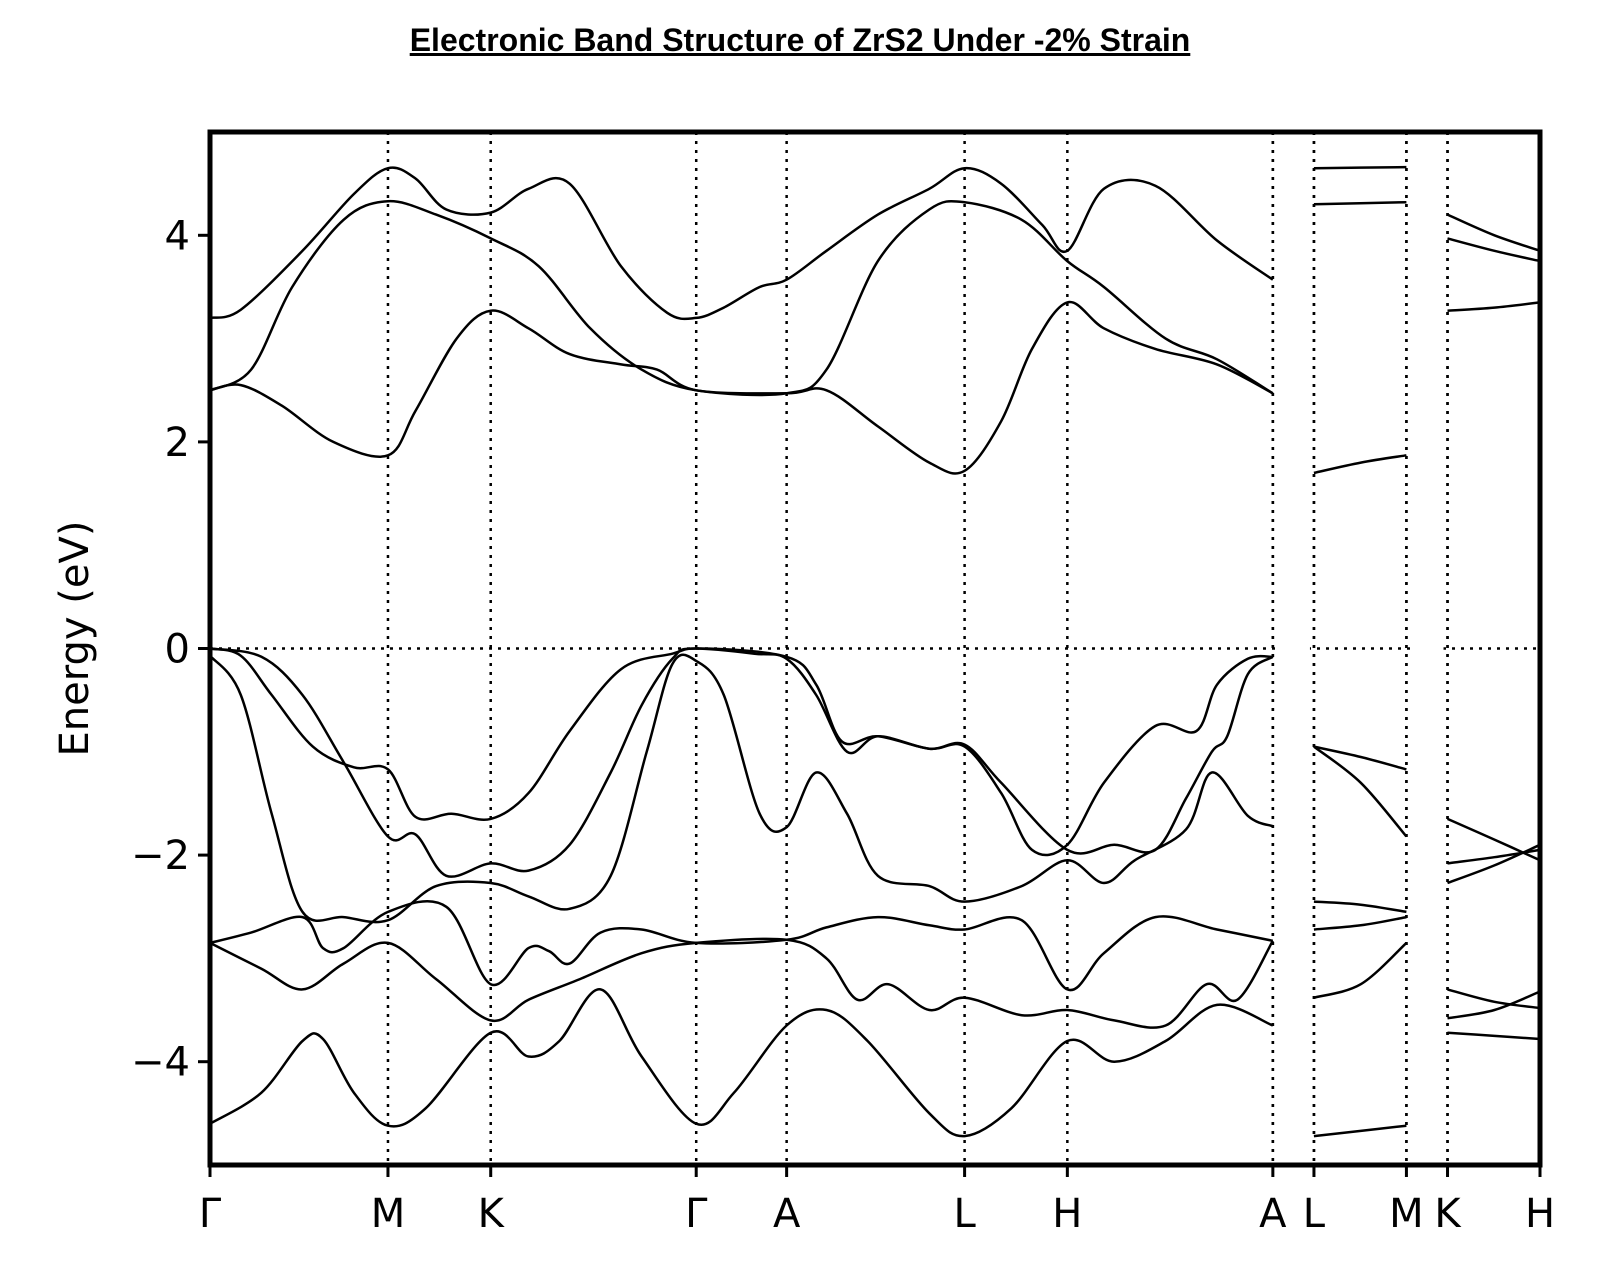 Image resolution: width=1600 pixels, height=1280 pixels. Describe the element at coordinates (177, 236) in the screenshot. I see `y-tick-label: 4` at that location.